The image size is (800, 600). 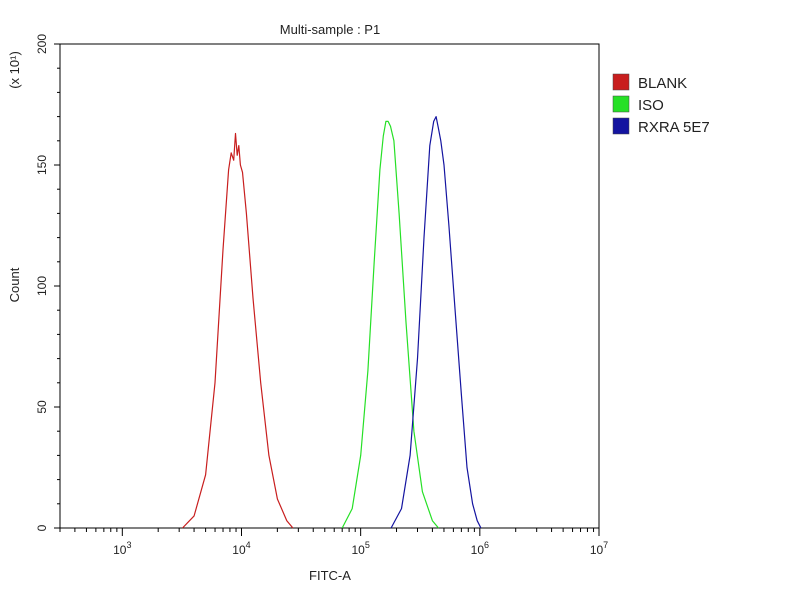 What do you see at coordinates (599, 548) in the screenshot?
I see `x-tick-label: 10⁷` at bounding box center [599, 548].